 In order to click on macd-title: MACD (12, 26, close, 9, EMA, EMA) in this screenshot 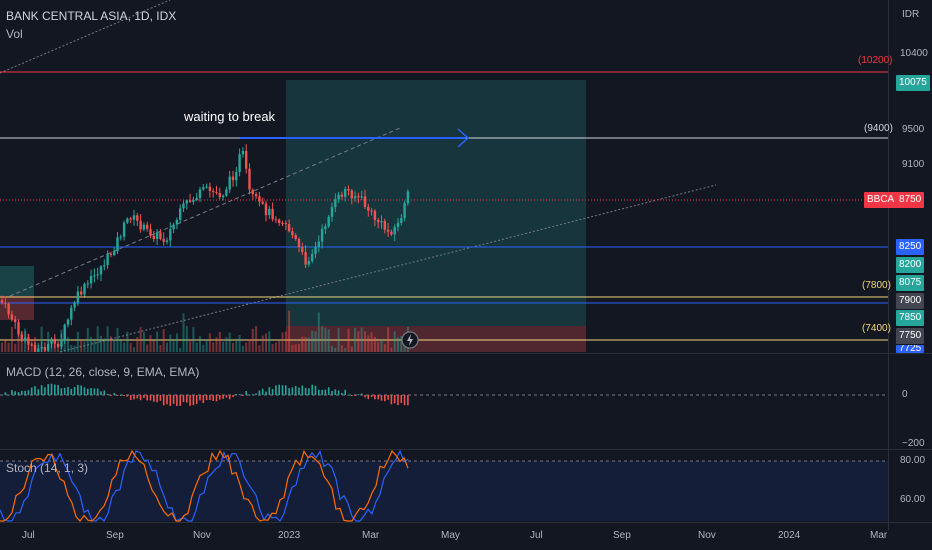, I will do `click(103, 372)`.